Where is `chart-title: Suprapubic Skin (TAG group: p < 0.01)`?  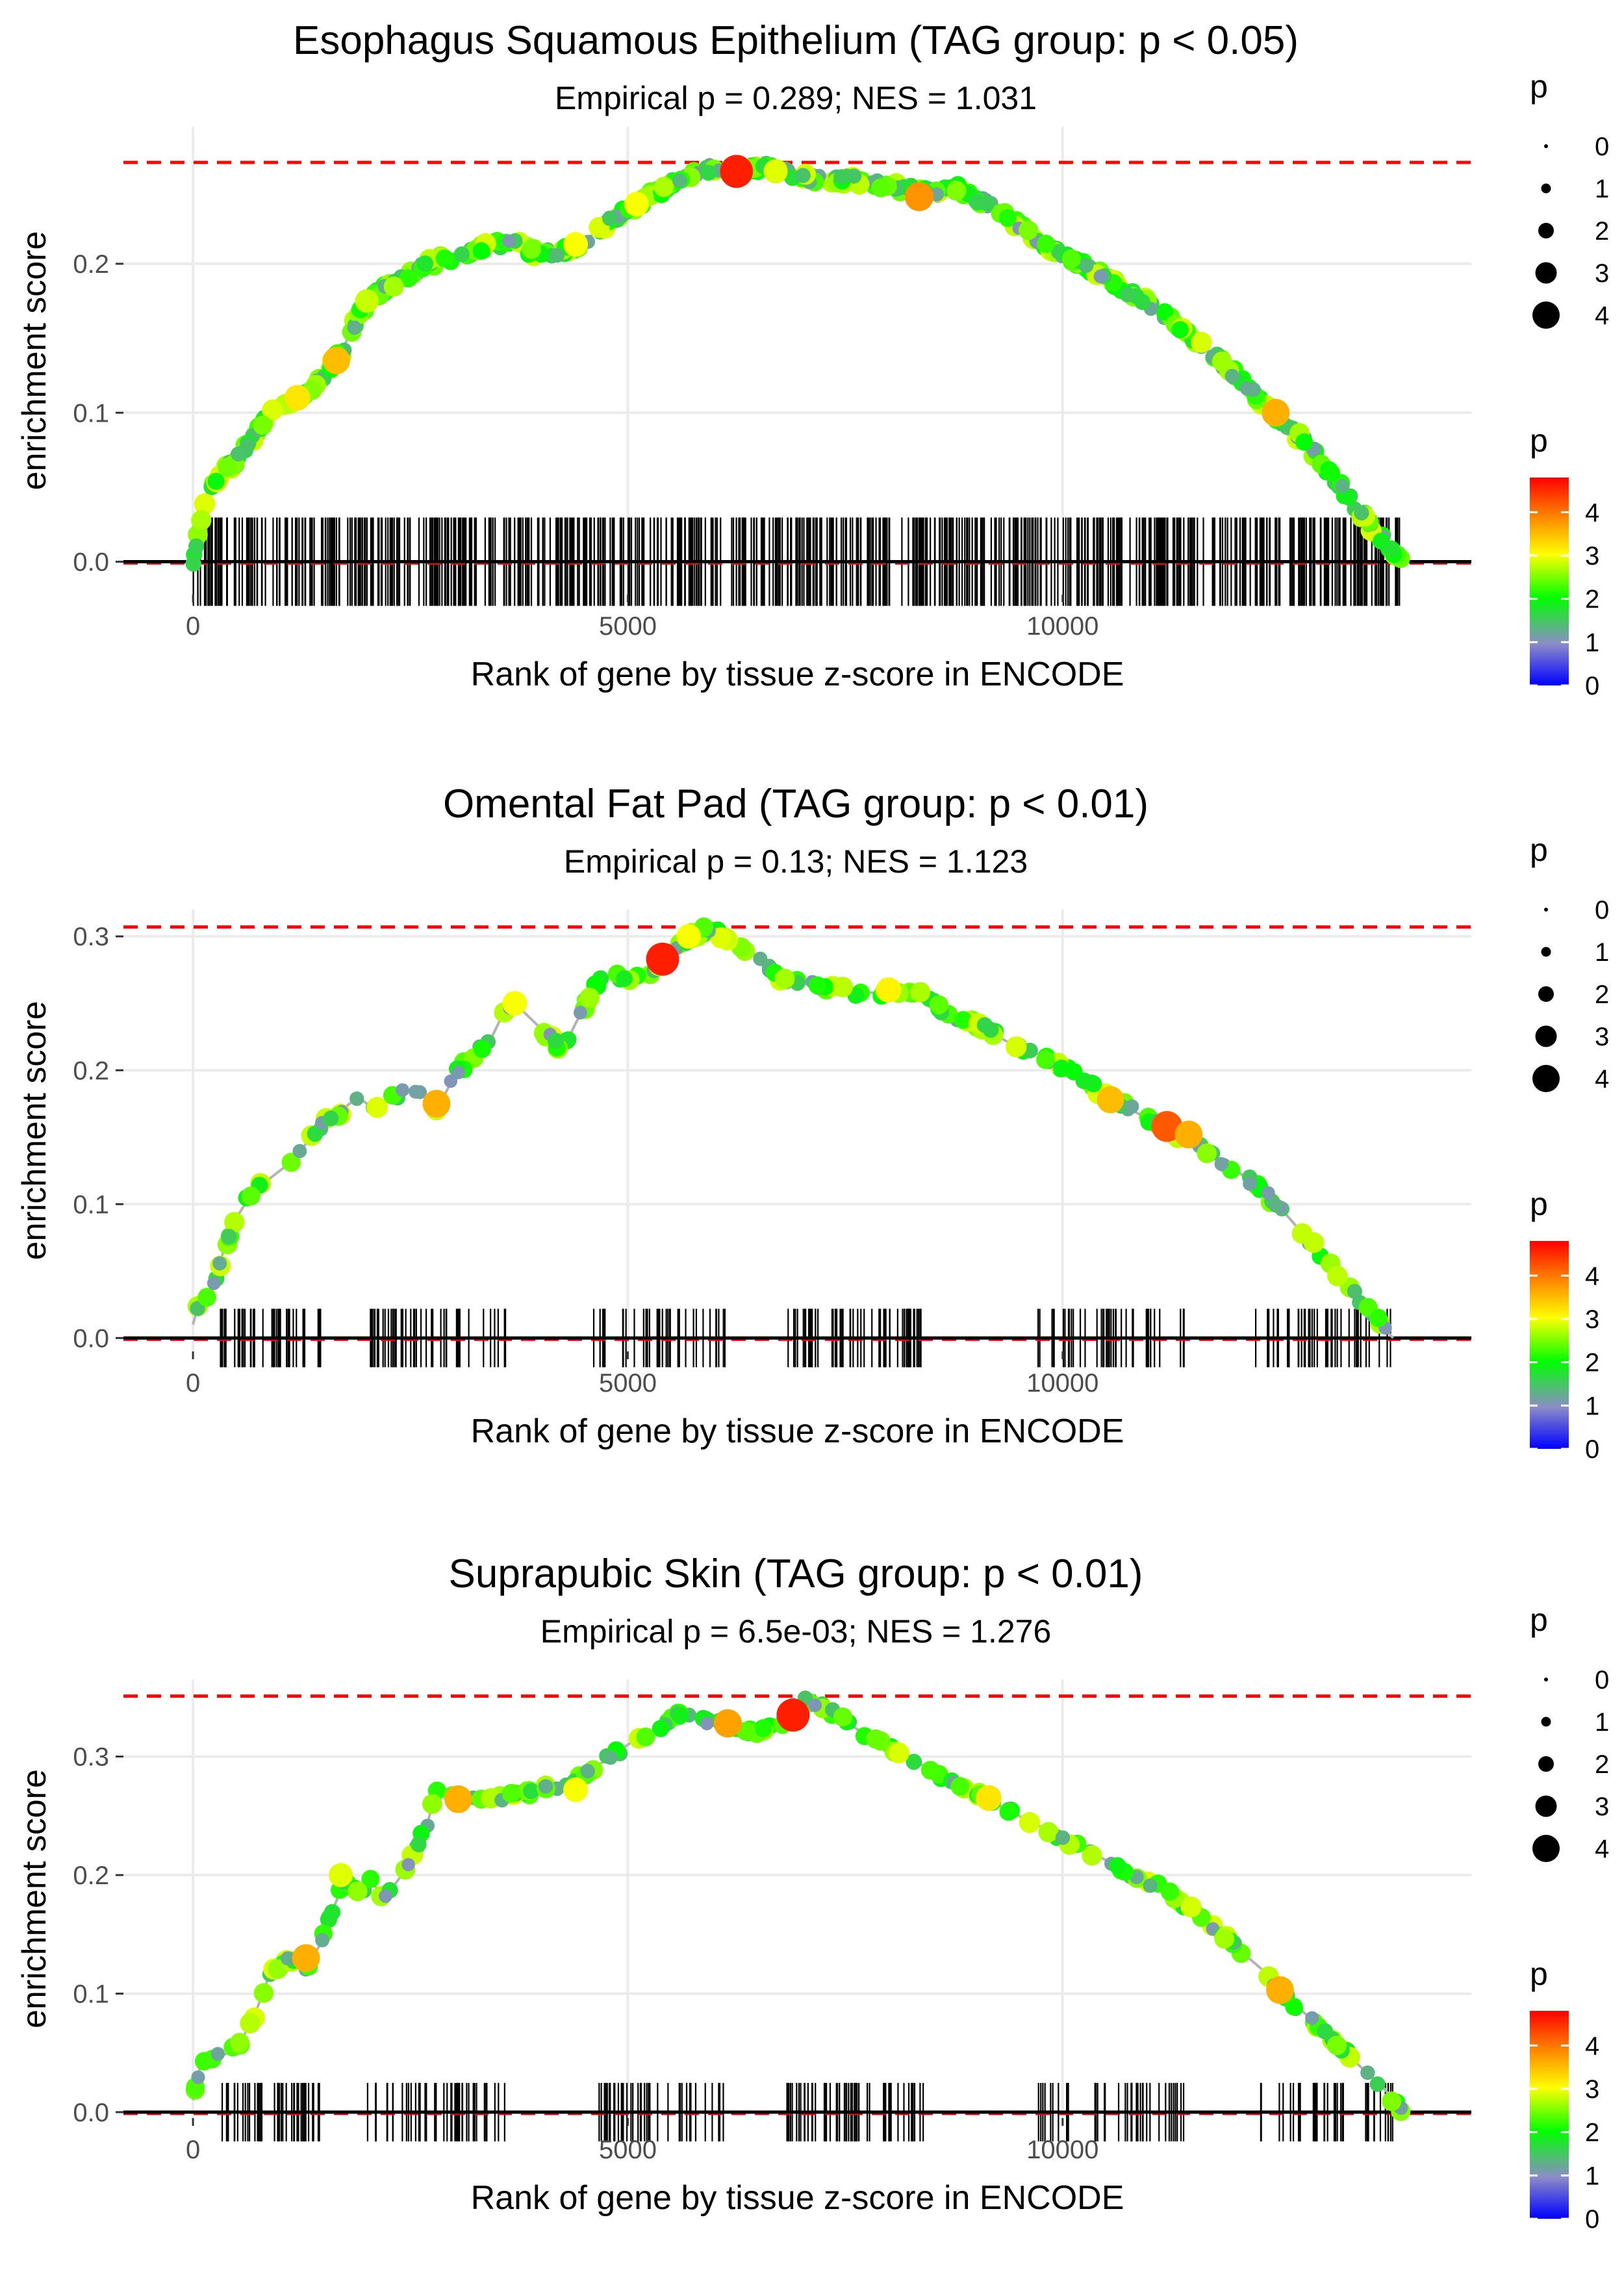 chart-title: Suprapubic Skin (TAG group: p < 0.01) is located at coordinates (796, 1574).